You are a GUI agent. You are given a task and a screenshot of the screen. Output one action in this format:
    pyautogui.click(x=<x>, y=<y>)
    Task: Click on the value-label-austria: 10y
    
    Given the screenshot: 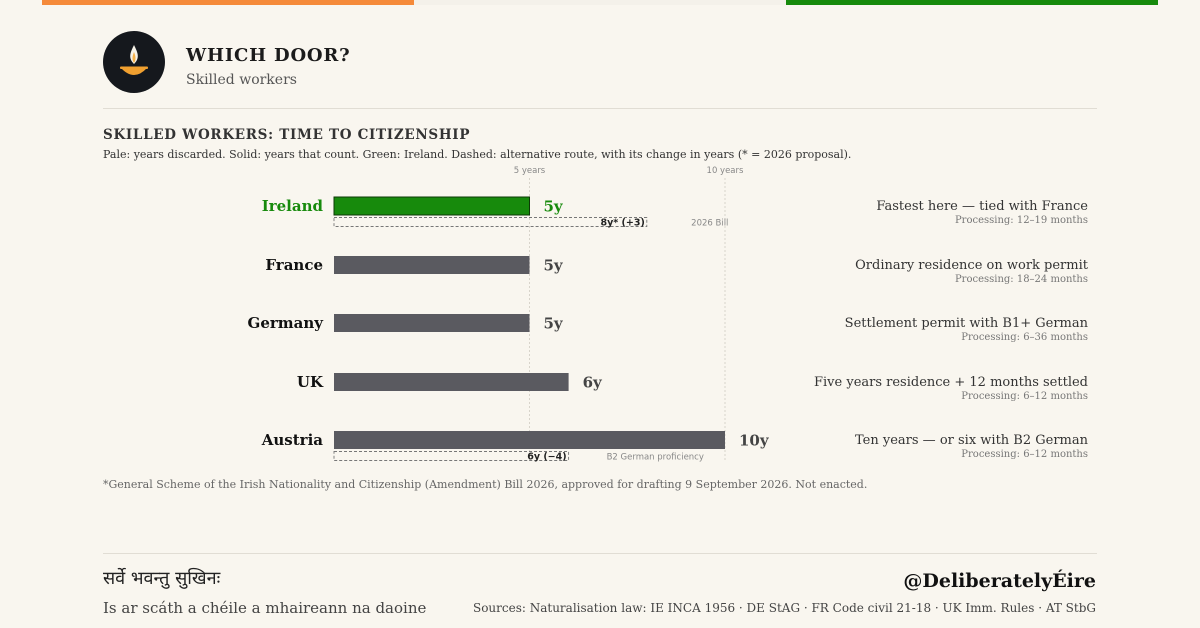 What is the action you would take?
    pyautogui.click(x=754, y=441)
    